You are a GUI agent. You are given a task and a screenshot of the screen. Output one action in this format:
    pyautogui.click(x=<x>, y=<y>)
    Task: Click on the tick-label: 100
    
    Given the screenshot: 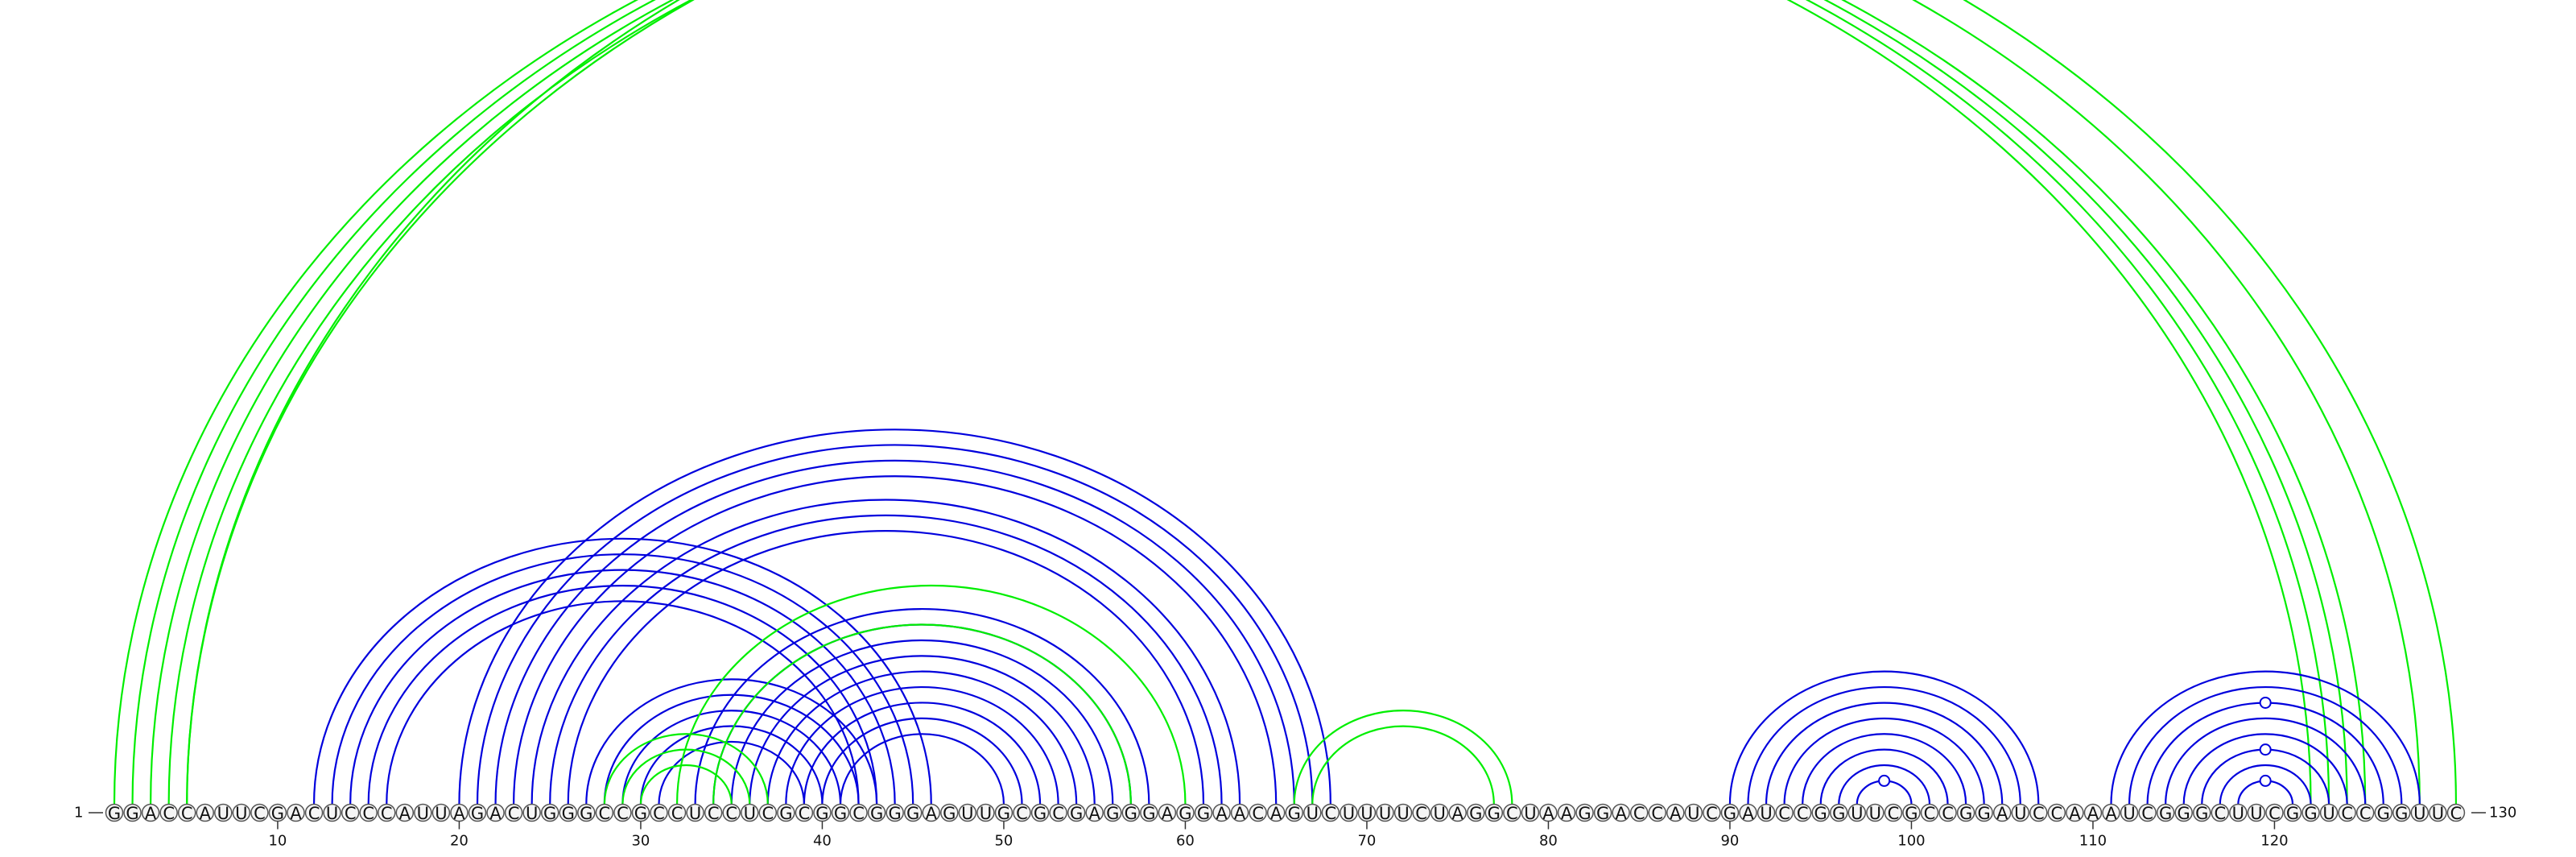 What is the action you would take?
    pyautogui.click(x=1911, y=841)
    